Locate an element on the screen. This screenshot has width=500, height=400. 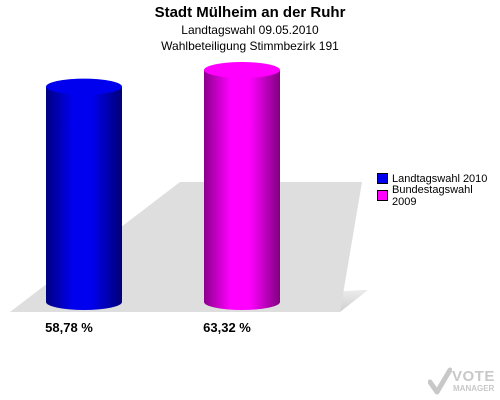
legend-item-bundestagswahl-2009: Bundestagswahl 2009 is located at coordinates (438, 196).